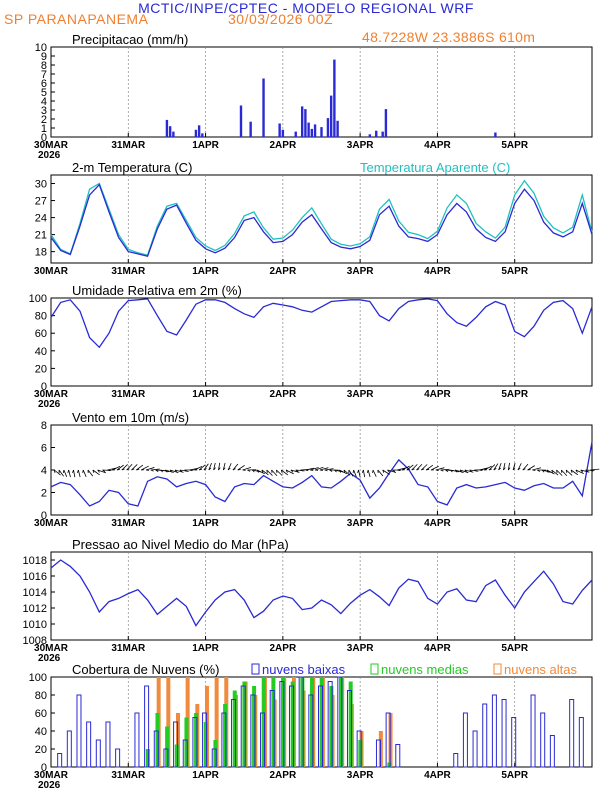  Describe the element at coordinates (41, 696) in the screenshot. I see `clouds-y-tick-label: 80` at that location.